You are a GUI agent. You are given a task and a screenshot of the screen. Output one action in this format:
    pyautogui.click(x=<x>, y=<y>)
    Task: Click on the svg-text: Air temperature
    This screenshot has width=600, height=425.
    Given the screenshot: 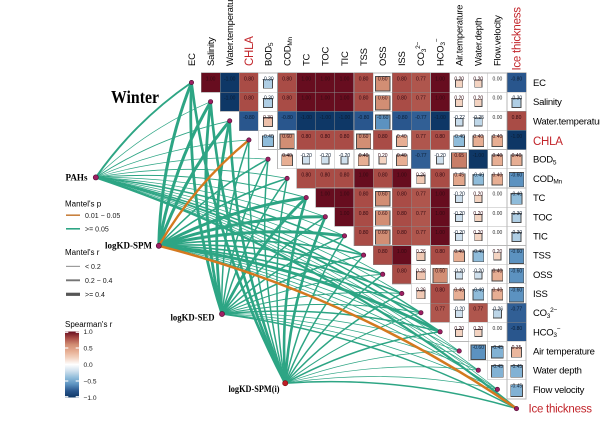 What is the action you would take?
    pyautogui.click(x=564, y=352)
    